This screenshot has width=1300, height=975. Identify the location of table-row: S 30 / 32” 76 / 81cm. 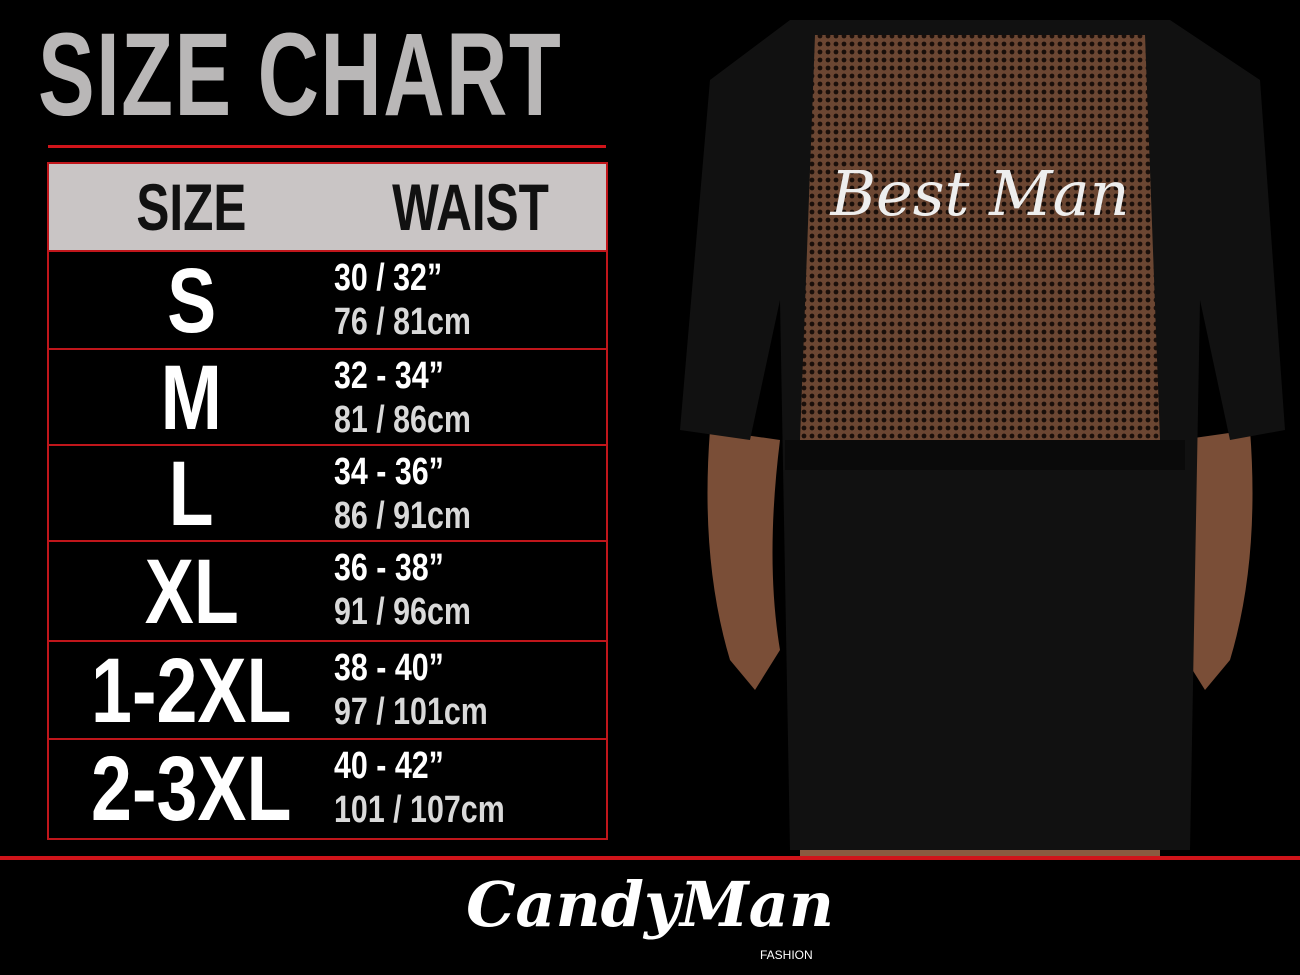
(327, 301).